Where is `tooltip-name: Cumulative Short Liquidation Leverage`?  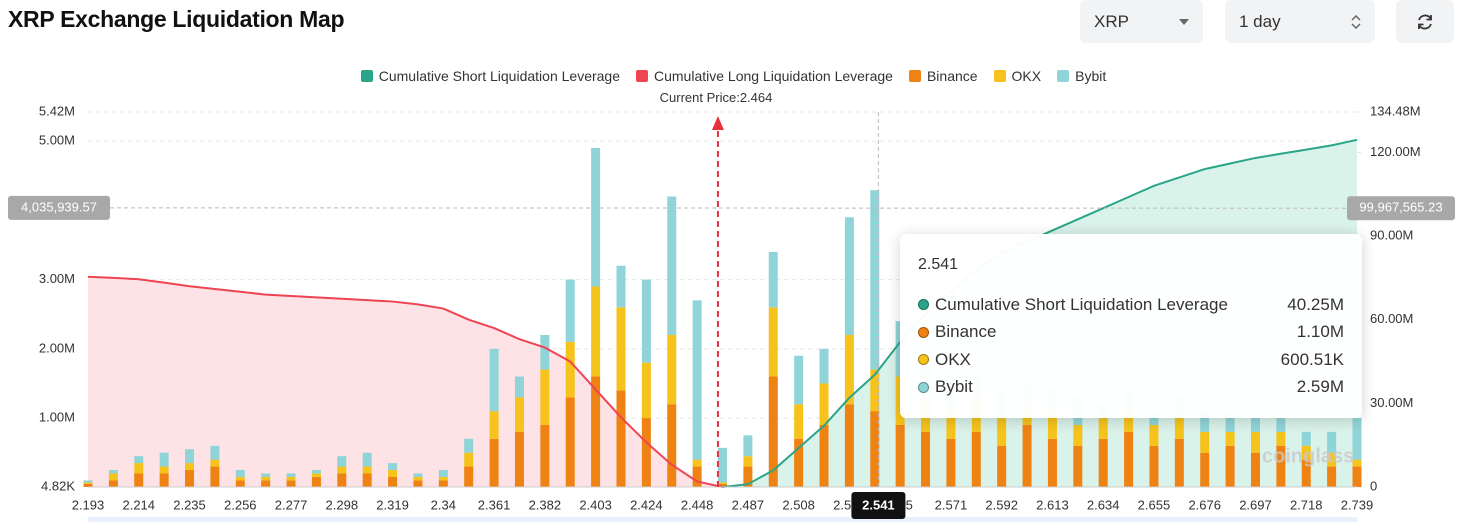 tooltip-name: Cumulative Short Liquidation Leverage is located at coordinates (1081, 304).